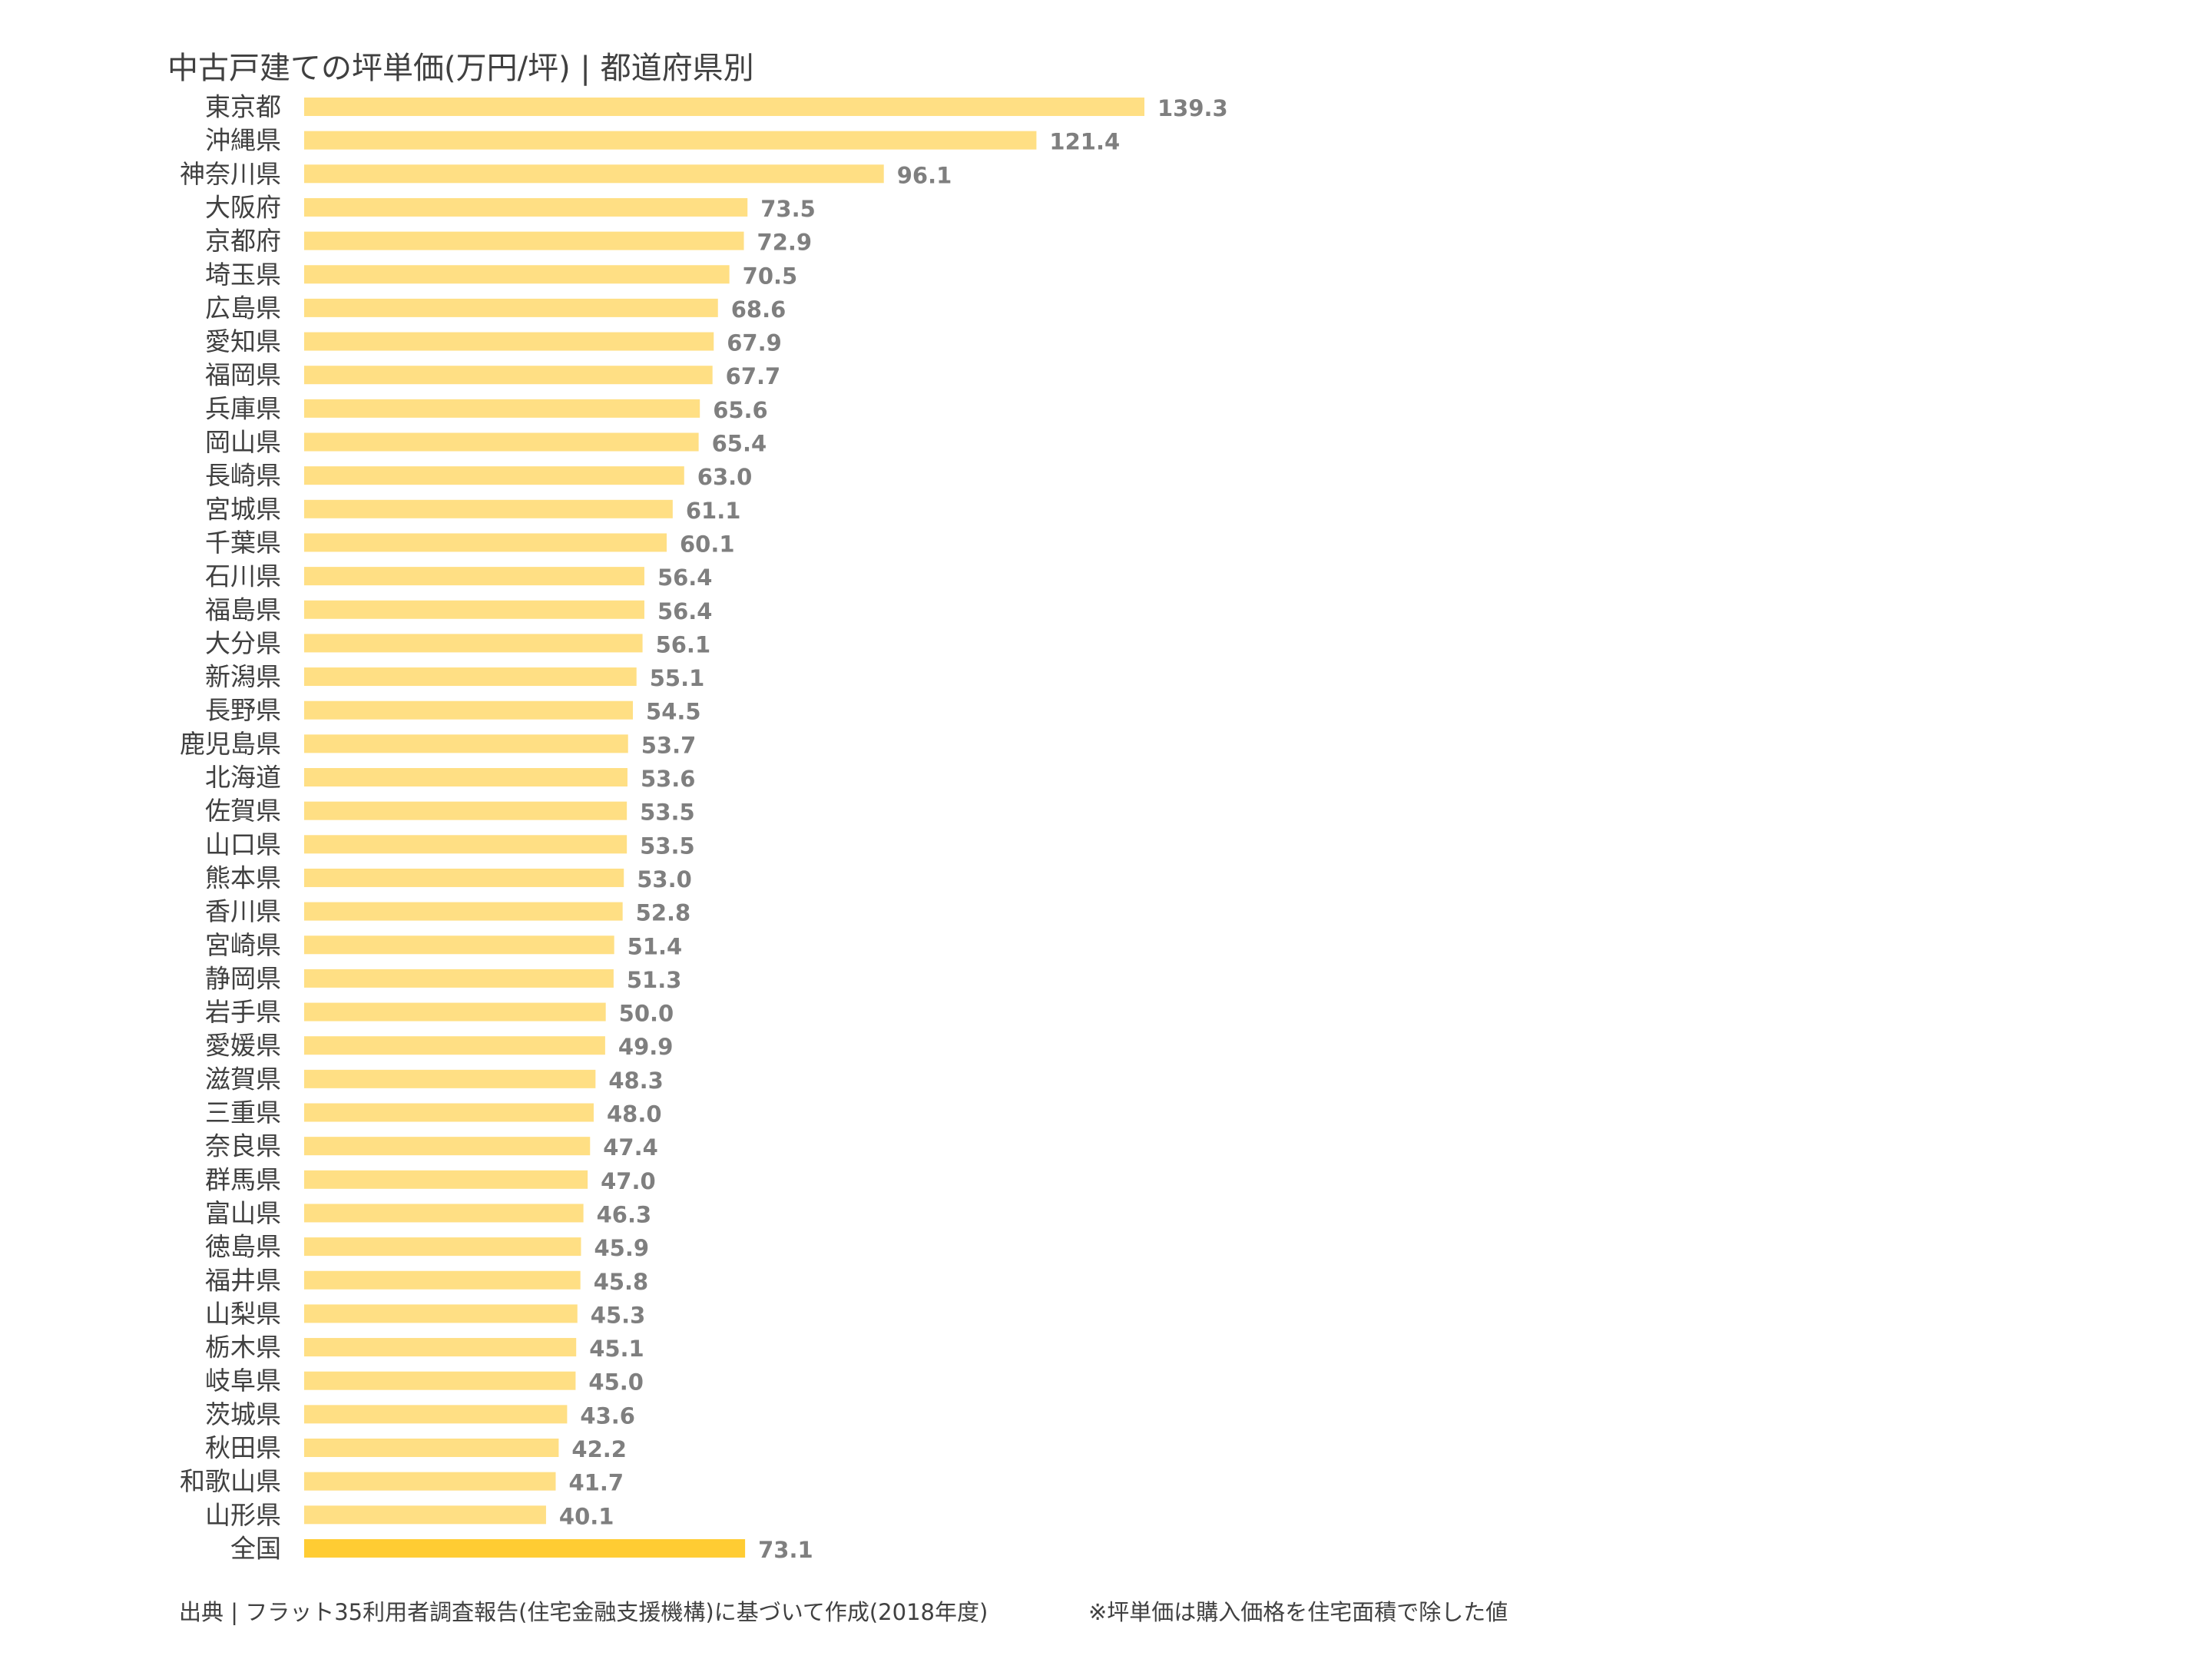  What do you see at coordinates (596, 1483) in the screenshot?
I see `value-label: 41.7` at bounding box center [596, 1483].